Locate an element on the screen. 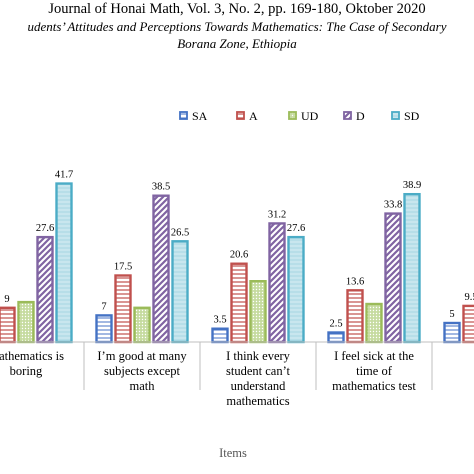 The width and height of the screenshot is (474, 474). data-label-sd-0: 41.7 is located at coordinates (64, 175).